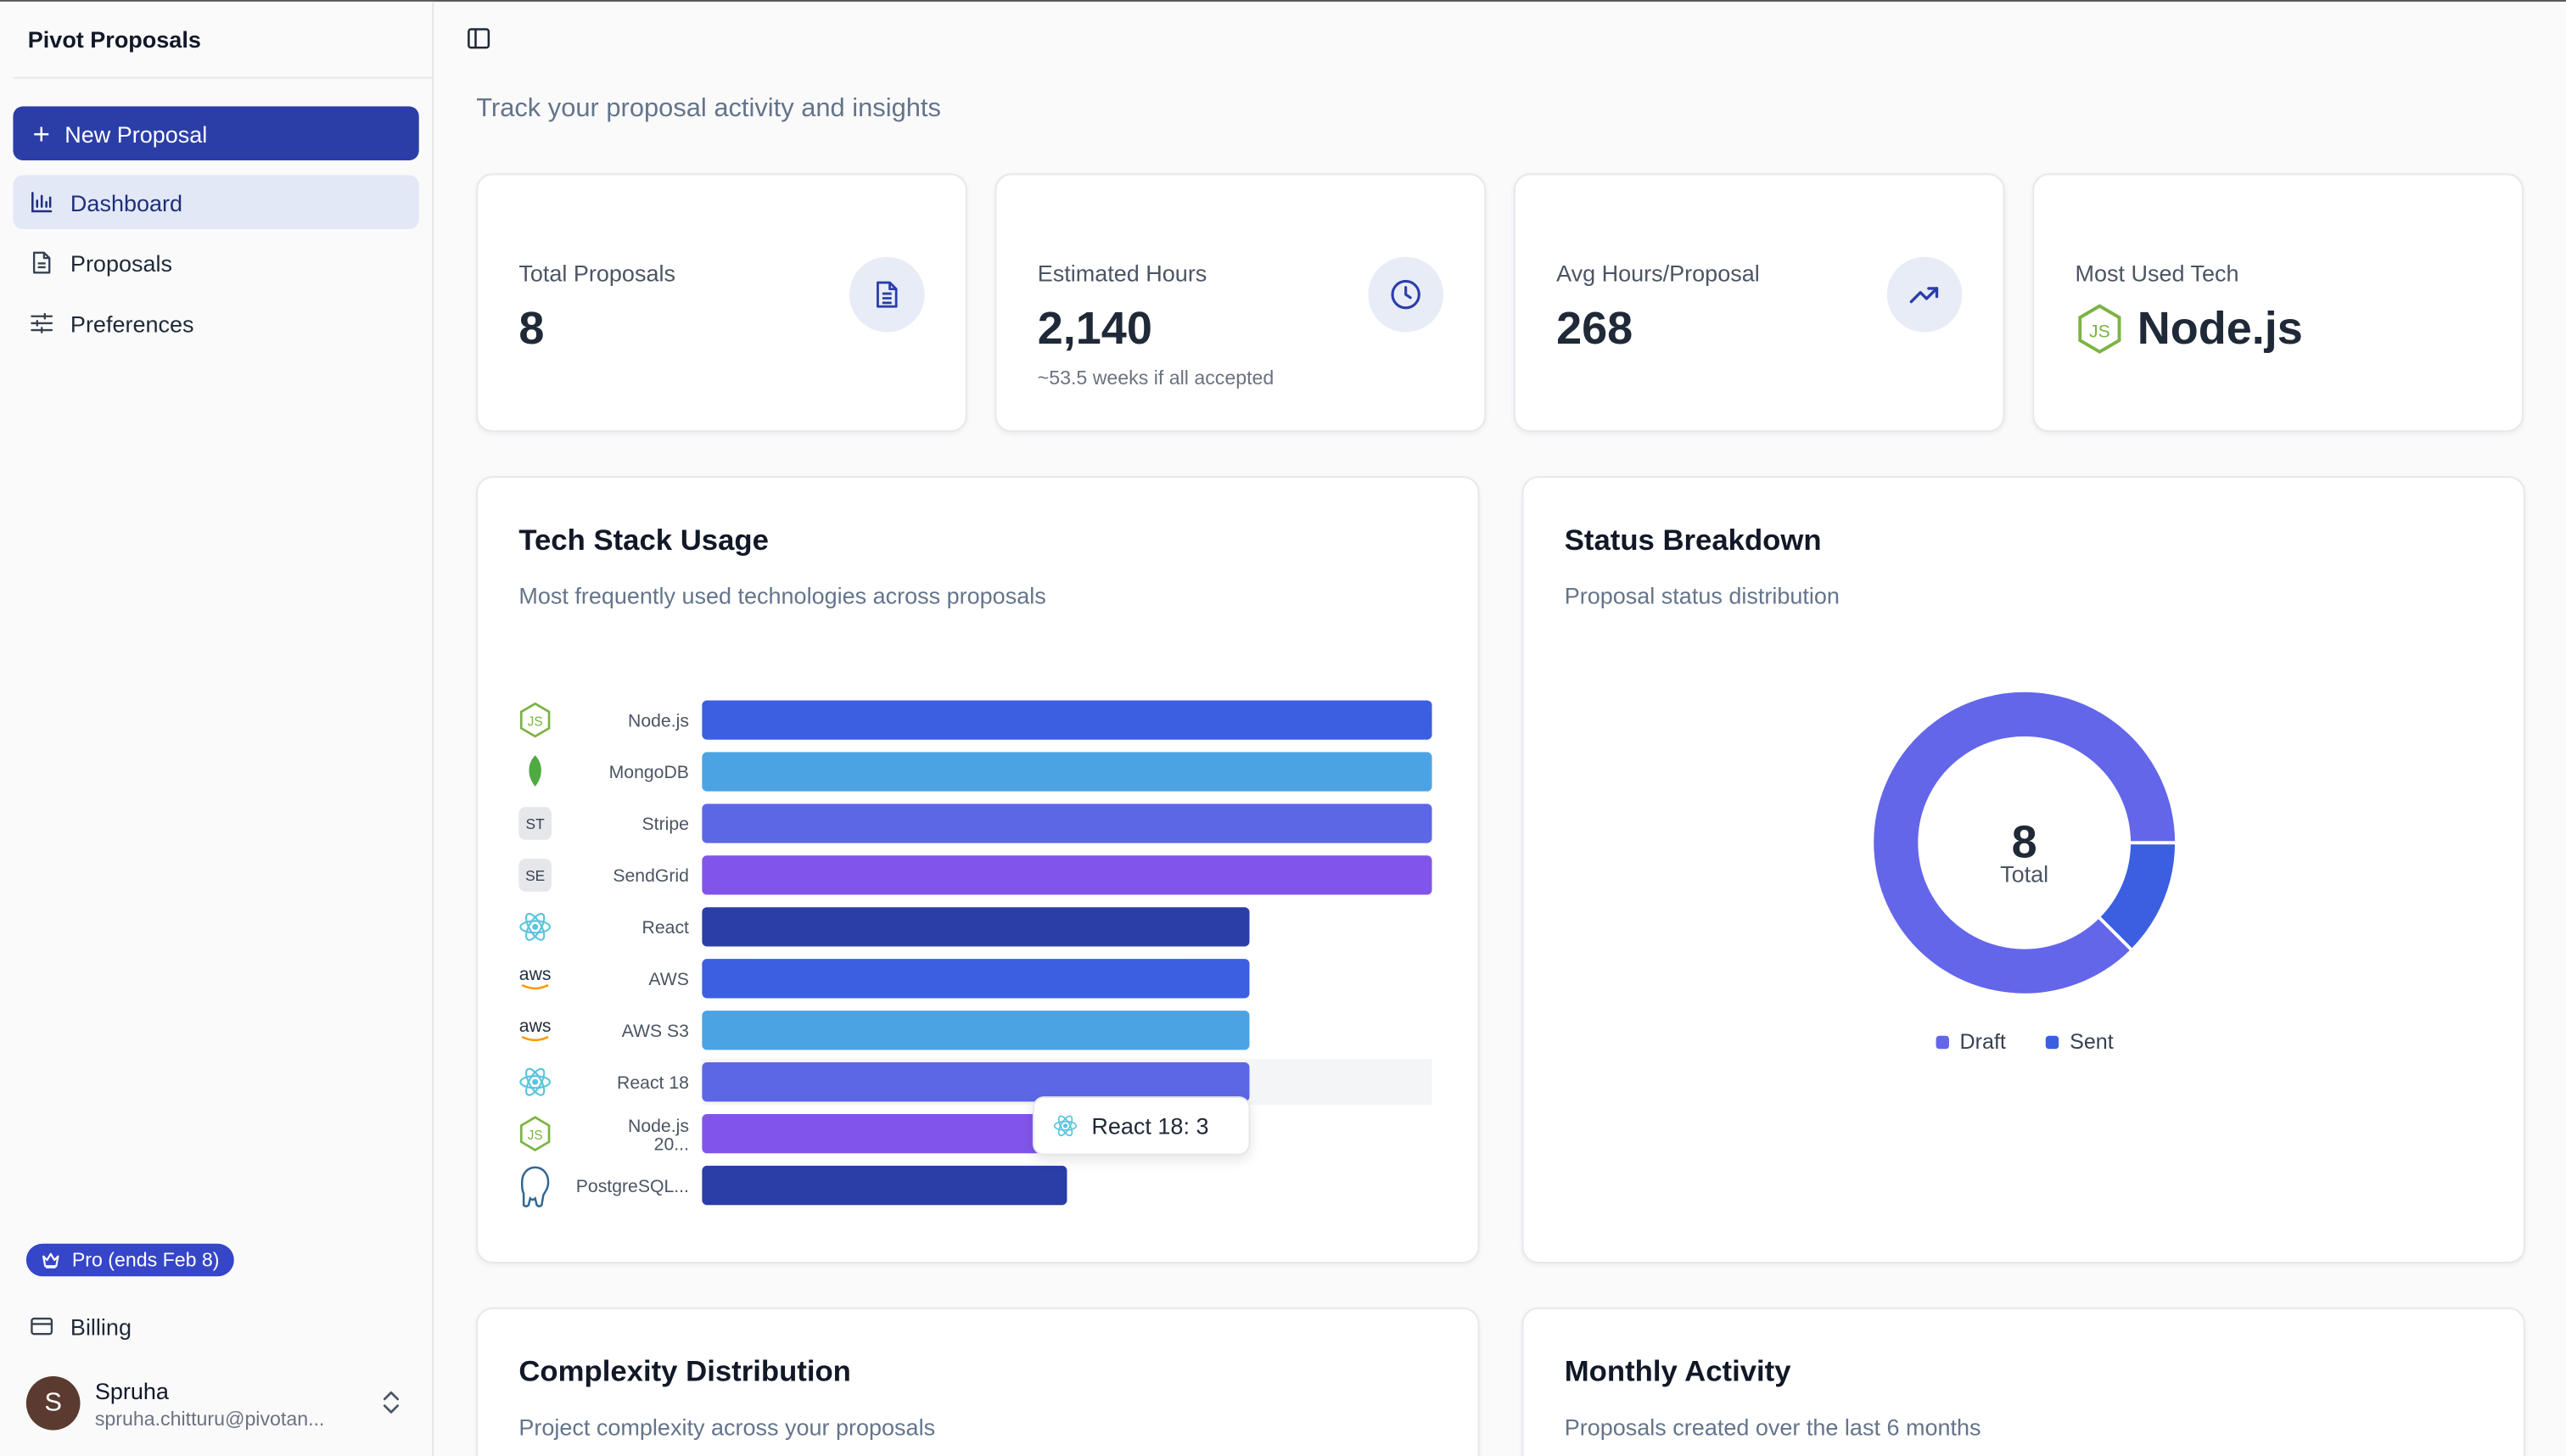 Image resolution: width=2566 pixels, height=1456 pixels. I want to click on bar-row: SE SendGrid, so click(975, 875).